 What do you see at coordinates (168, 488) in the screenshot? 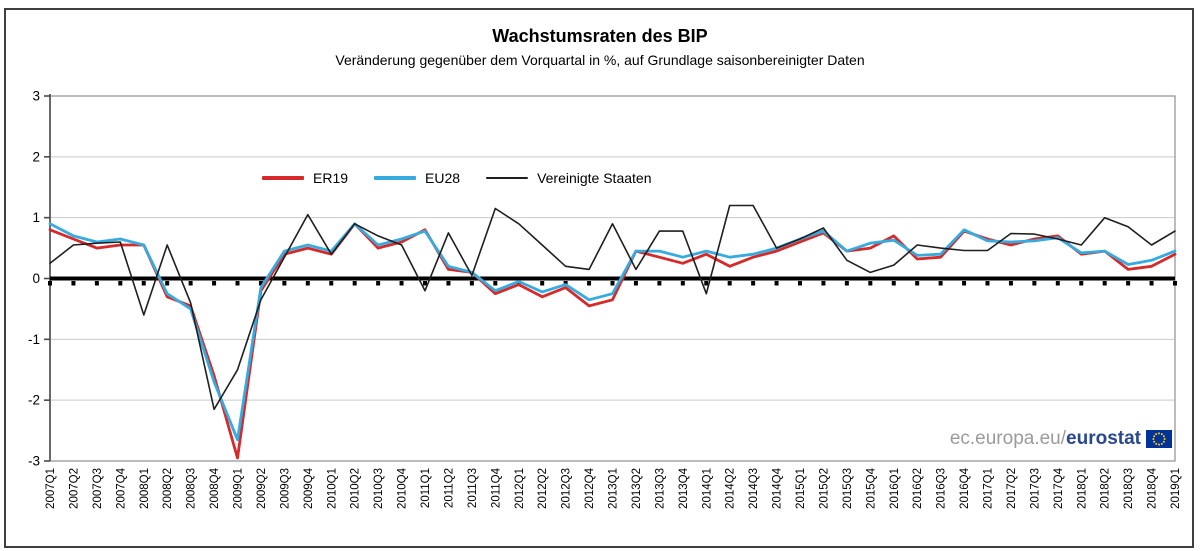
I see `x-tick-label: 2008Q2` at bounding box center [168, 488].